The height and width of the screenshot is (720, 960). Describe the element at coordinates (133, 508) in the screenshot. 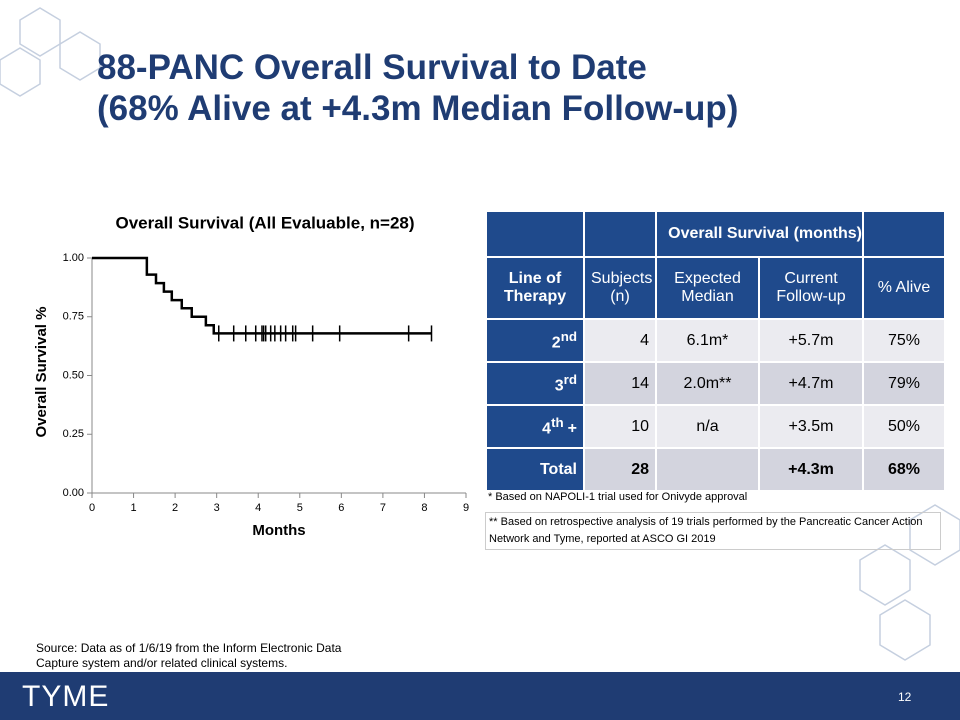

I see `x-tick-label: 1` at that location.